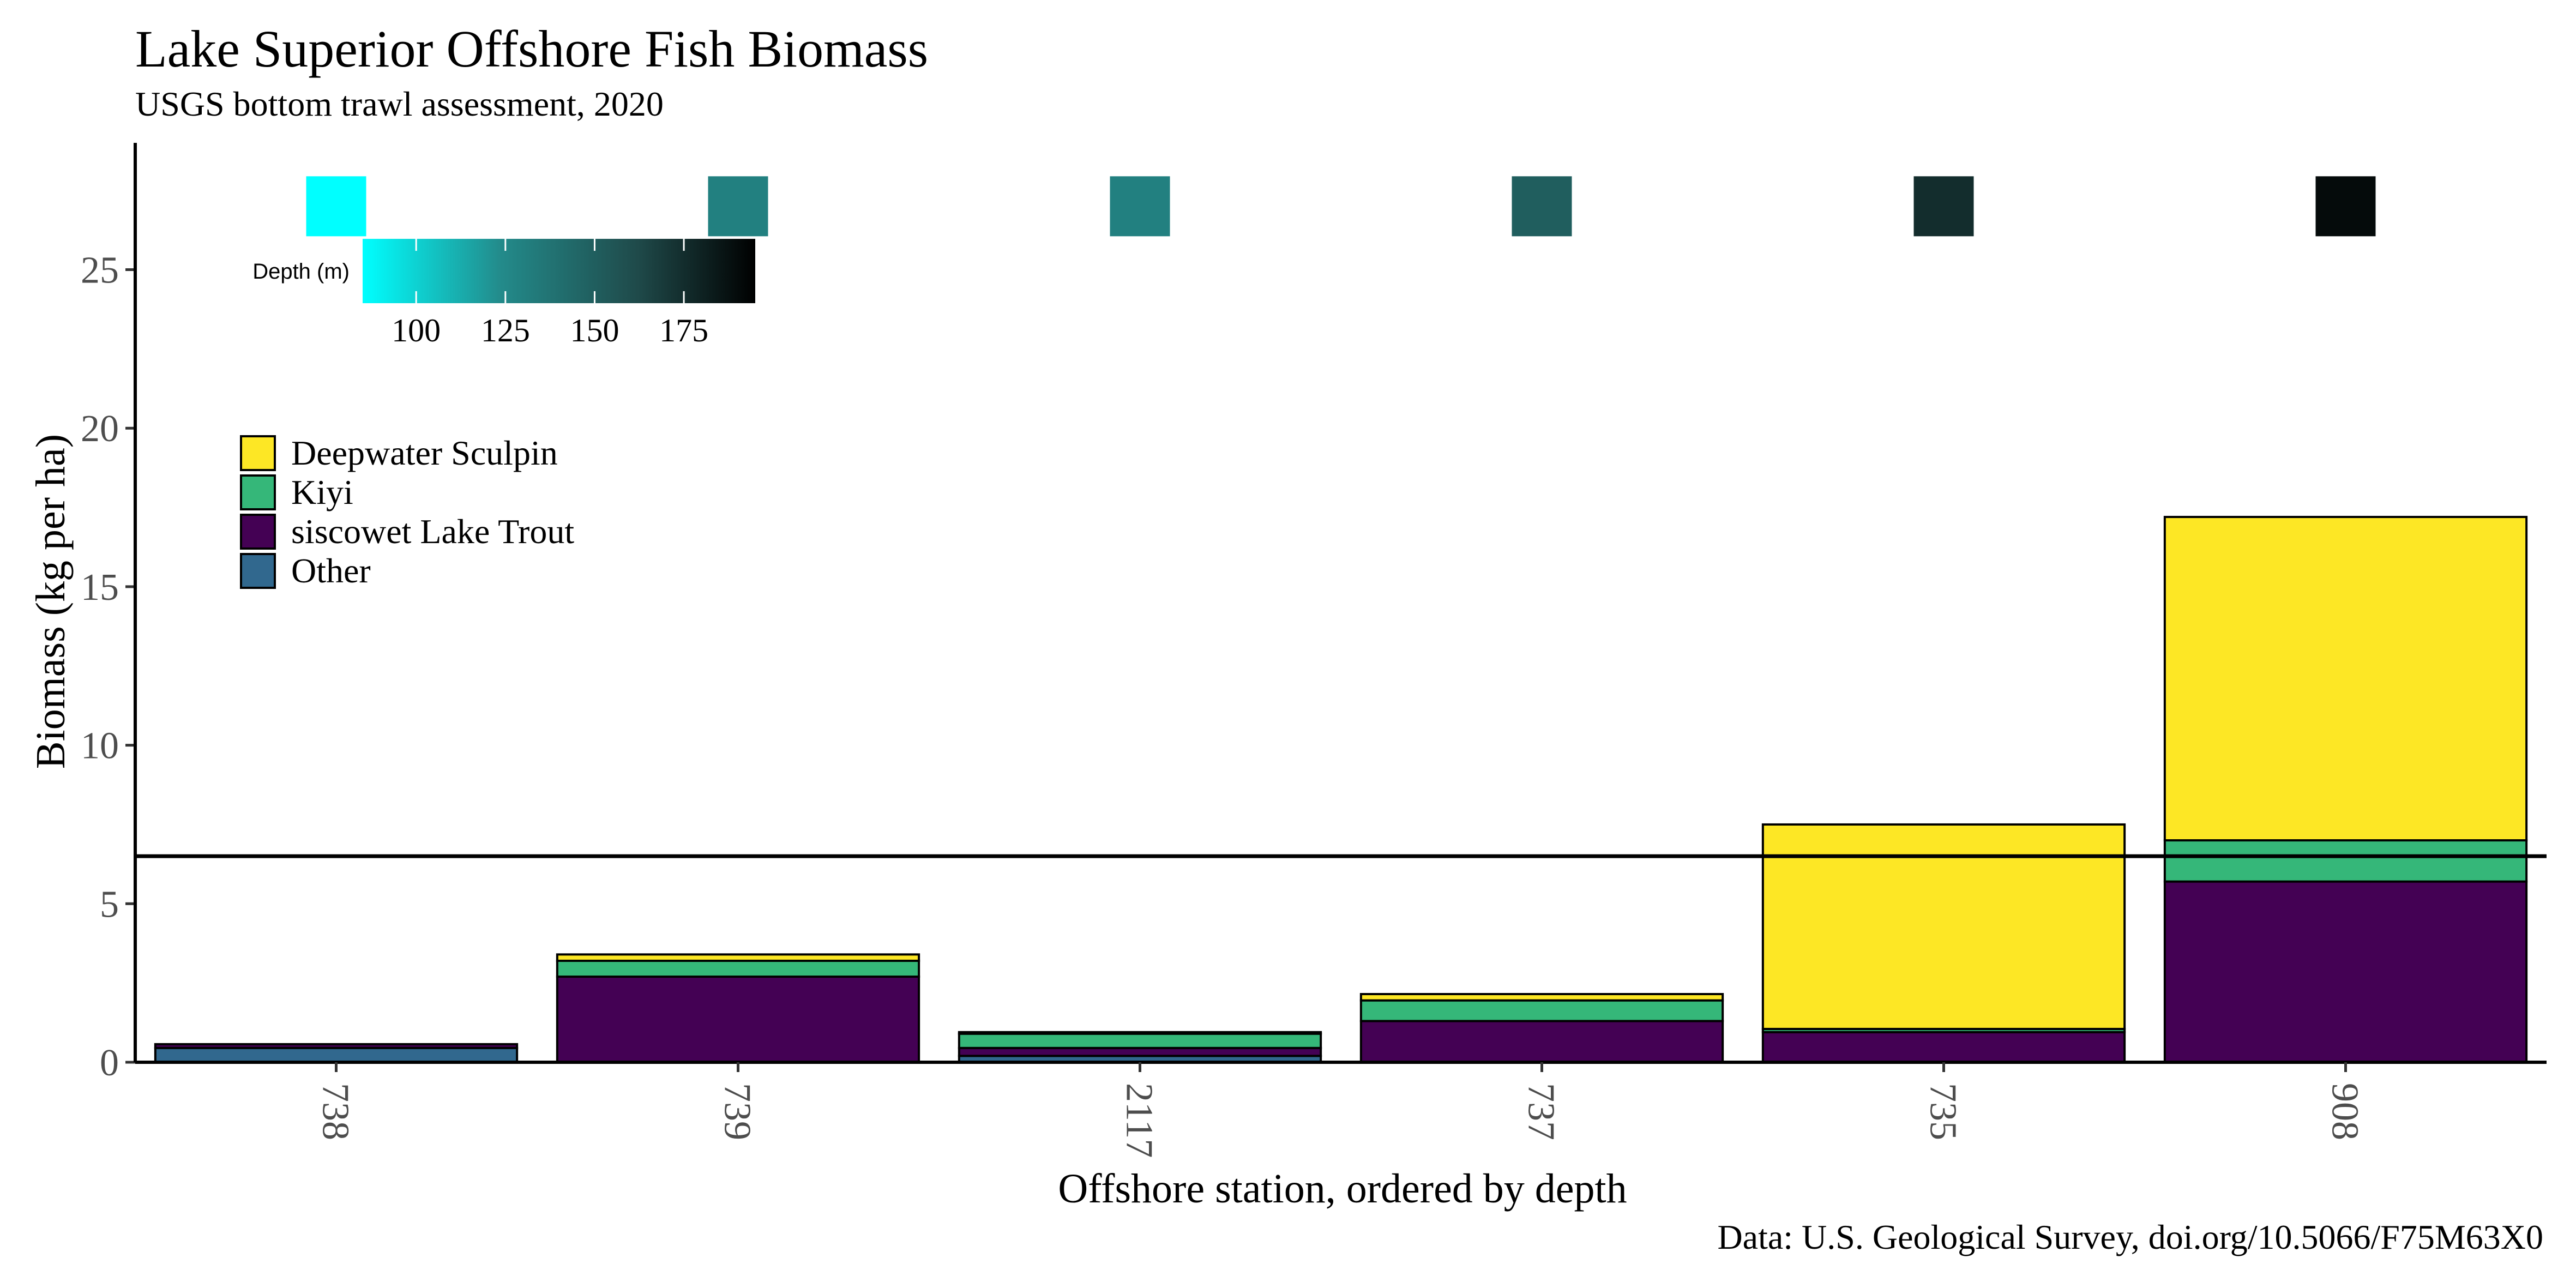 Image resolution: width=2576 pixels, height=1288 pixels. Describe the element at coordinates (559, 271) in the screenshot. I see `depth-colorbar-gradient` at that location.